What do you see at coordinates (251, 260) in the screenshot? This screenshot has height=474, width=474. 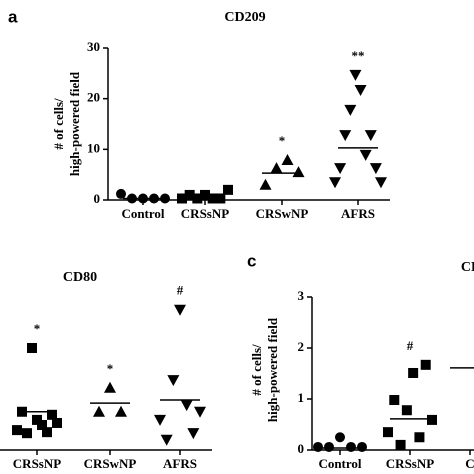 I see `panel-label: c` at bounding box center [251, 260].